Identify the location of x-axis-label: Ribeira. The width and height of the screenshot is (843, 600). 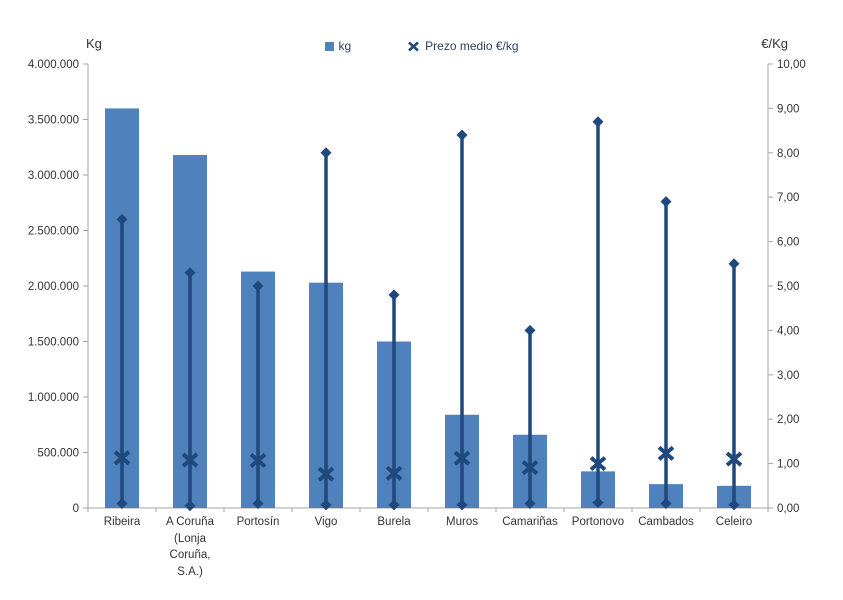
(122, 522).